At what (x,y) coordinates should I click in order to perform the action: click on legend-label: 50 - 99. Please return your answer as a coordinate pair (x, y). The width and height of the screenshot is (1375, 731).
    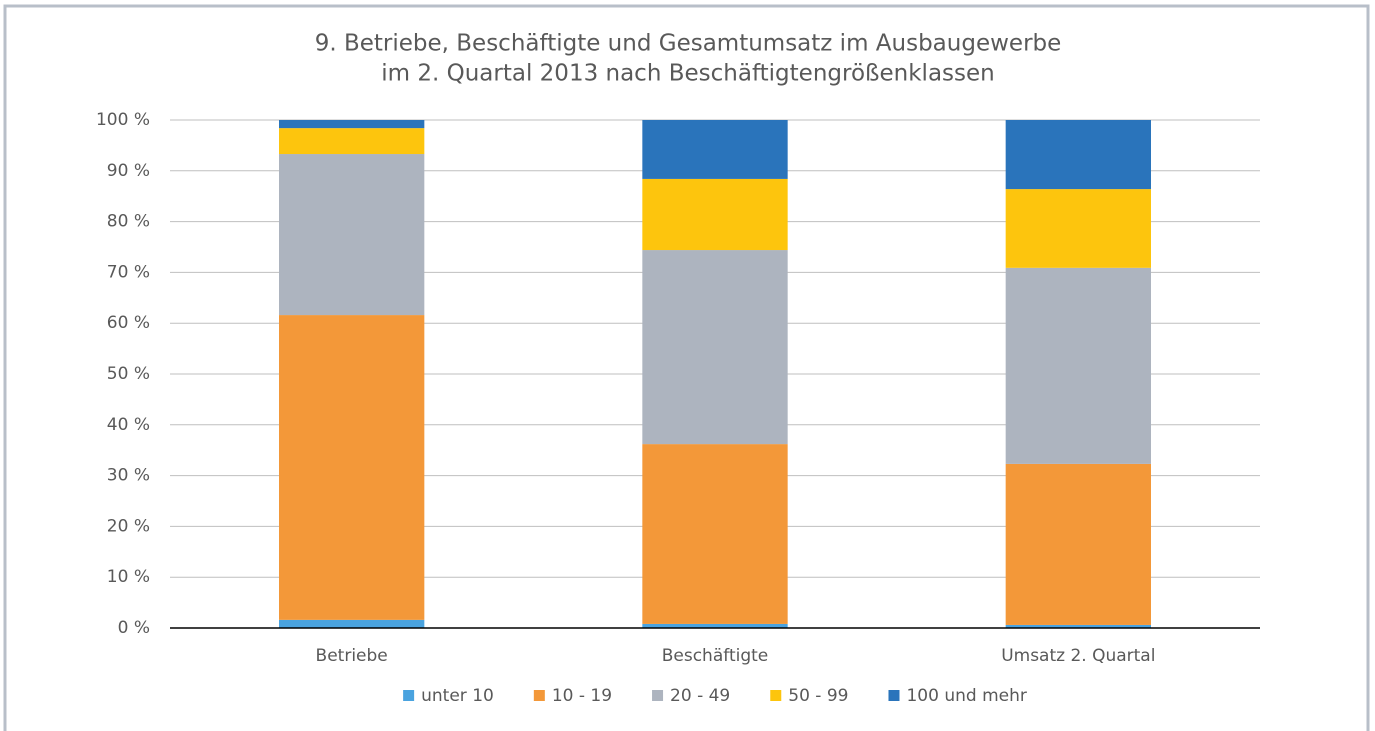
    Looking at the image, I should click on (818, 696).